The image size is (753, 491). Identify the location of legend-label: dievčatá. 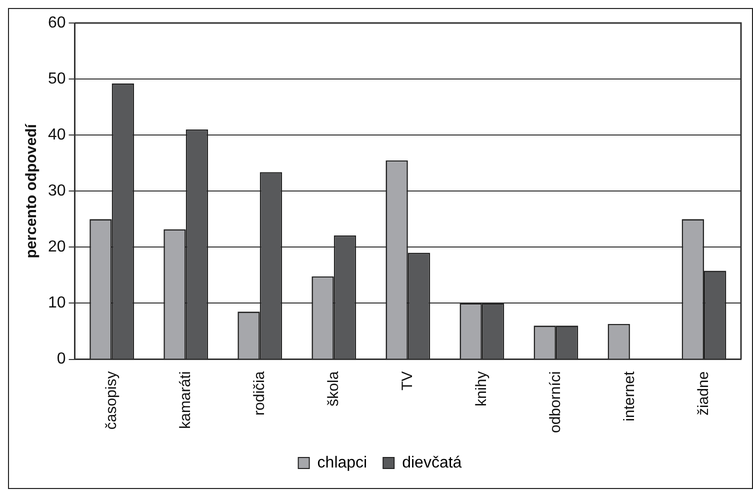
(432, 463).